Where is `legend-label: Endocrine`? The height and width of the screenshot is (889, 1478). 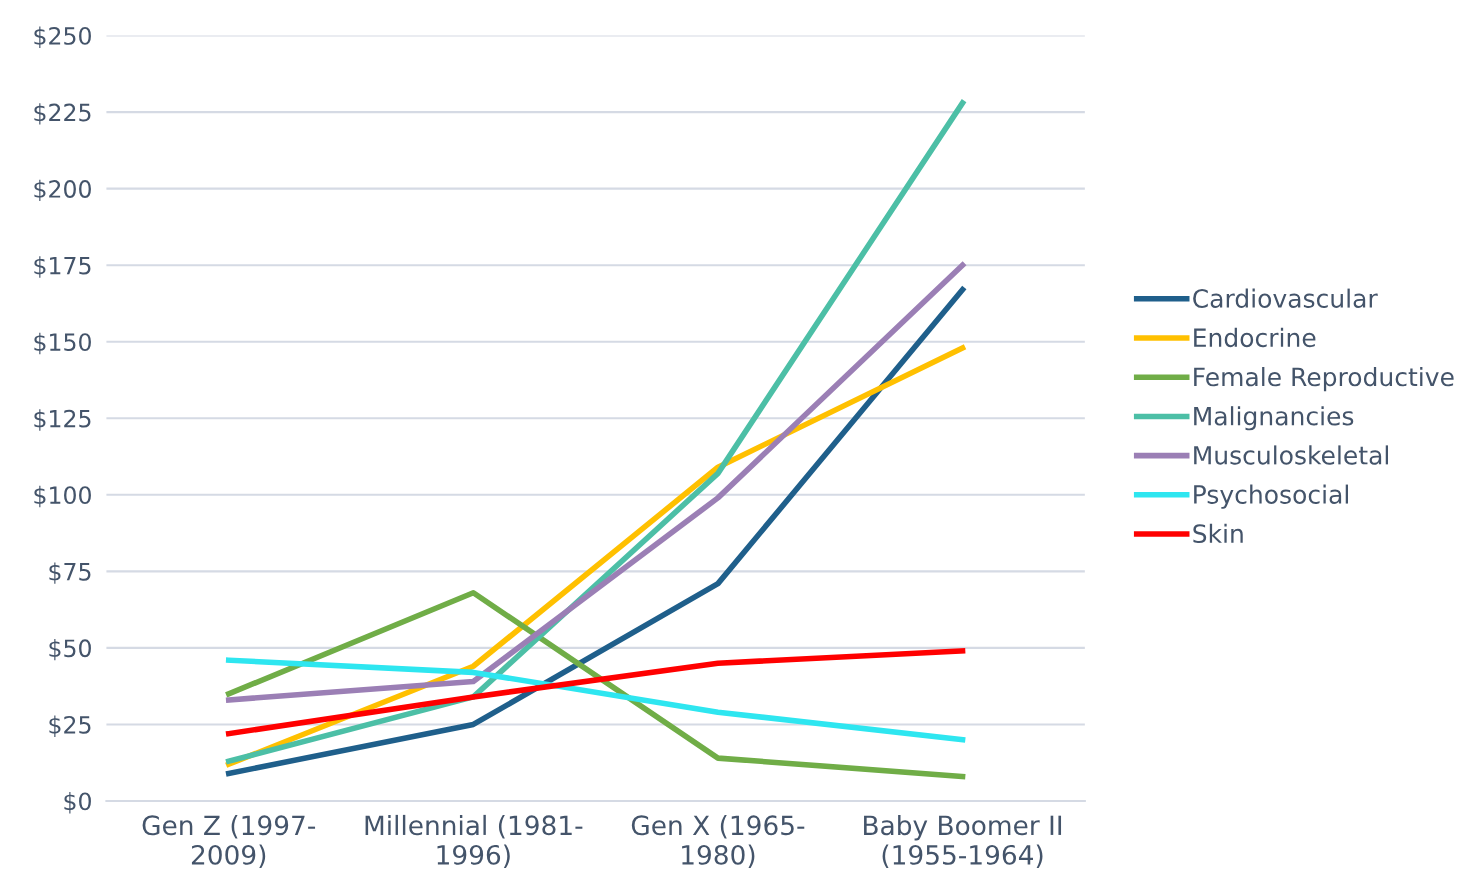
legend-label: Endocrine is located at coordinates (1255, 337).